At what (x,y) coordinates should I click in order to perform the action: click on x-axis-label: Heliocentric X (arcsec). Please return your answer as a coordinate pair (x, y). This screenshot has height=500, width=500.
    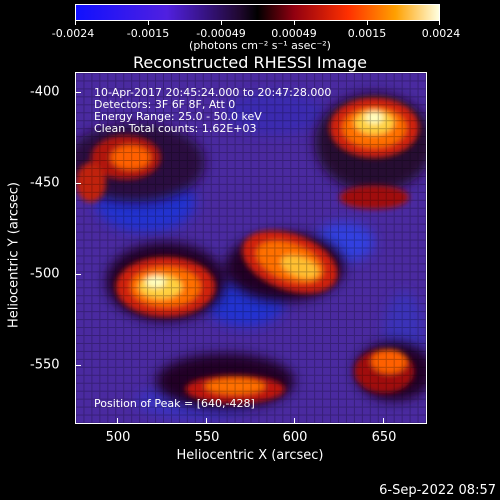
    Looking at the image, I should click on (250, 455).